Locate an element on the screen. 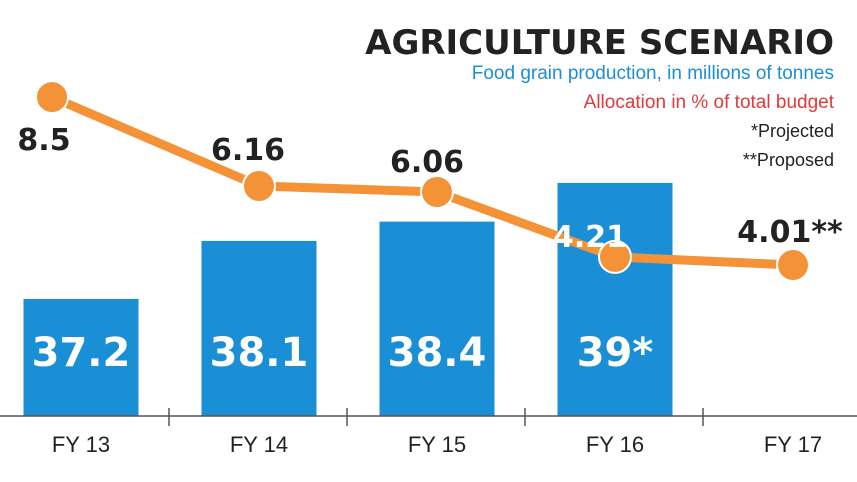  bar-value-label: 39* is located at coordinates (615, 353).